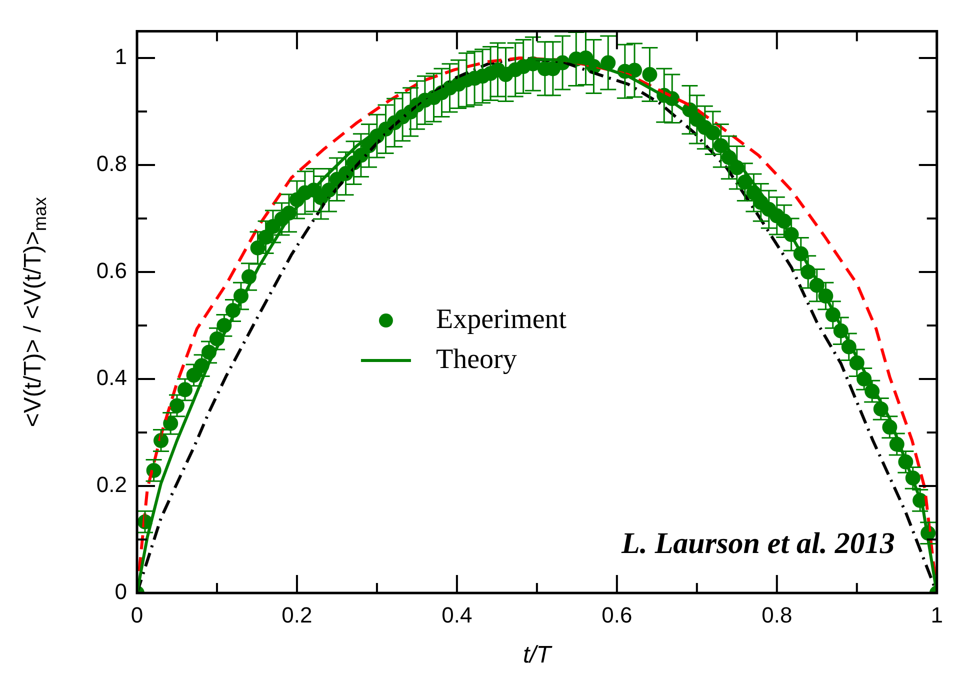  Describe the element at coordinates (297, 615) in the screenshot. I see `x-tick-label: 0.2` at that location.